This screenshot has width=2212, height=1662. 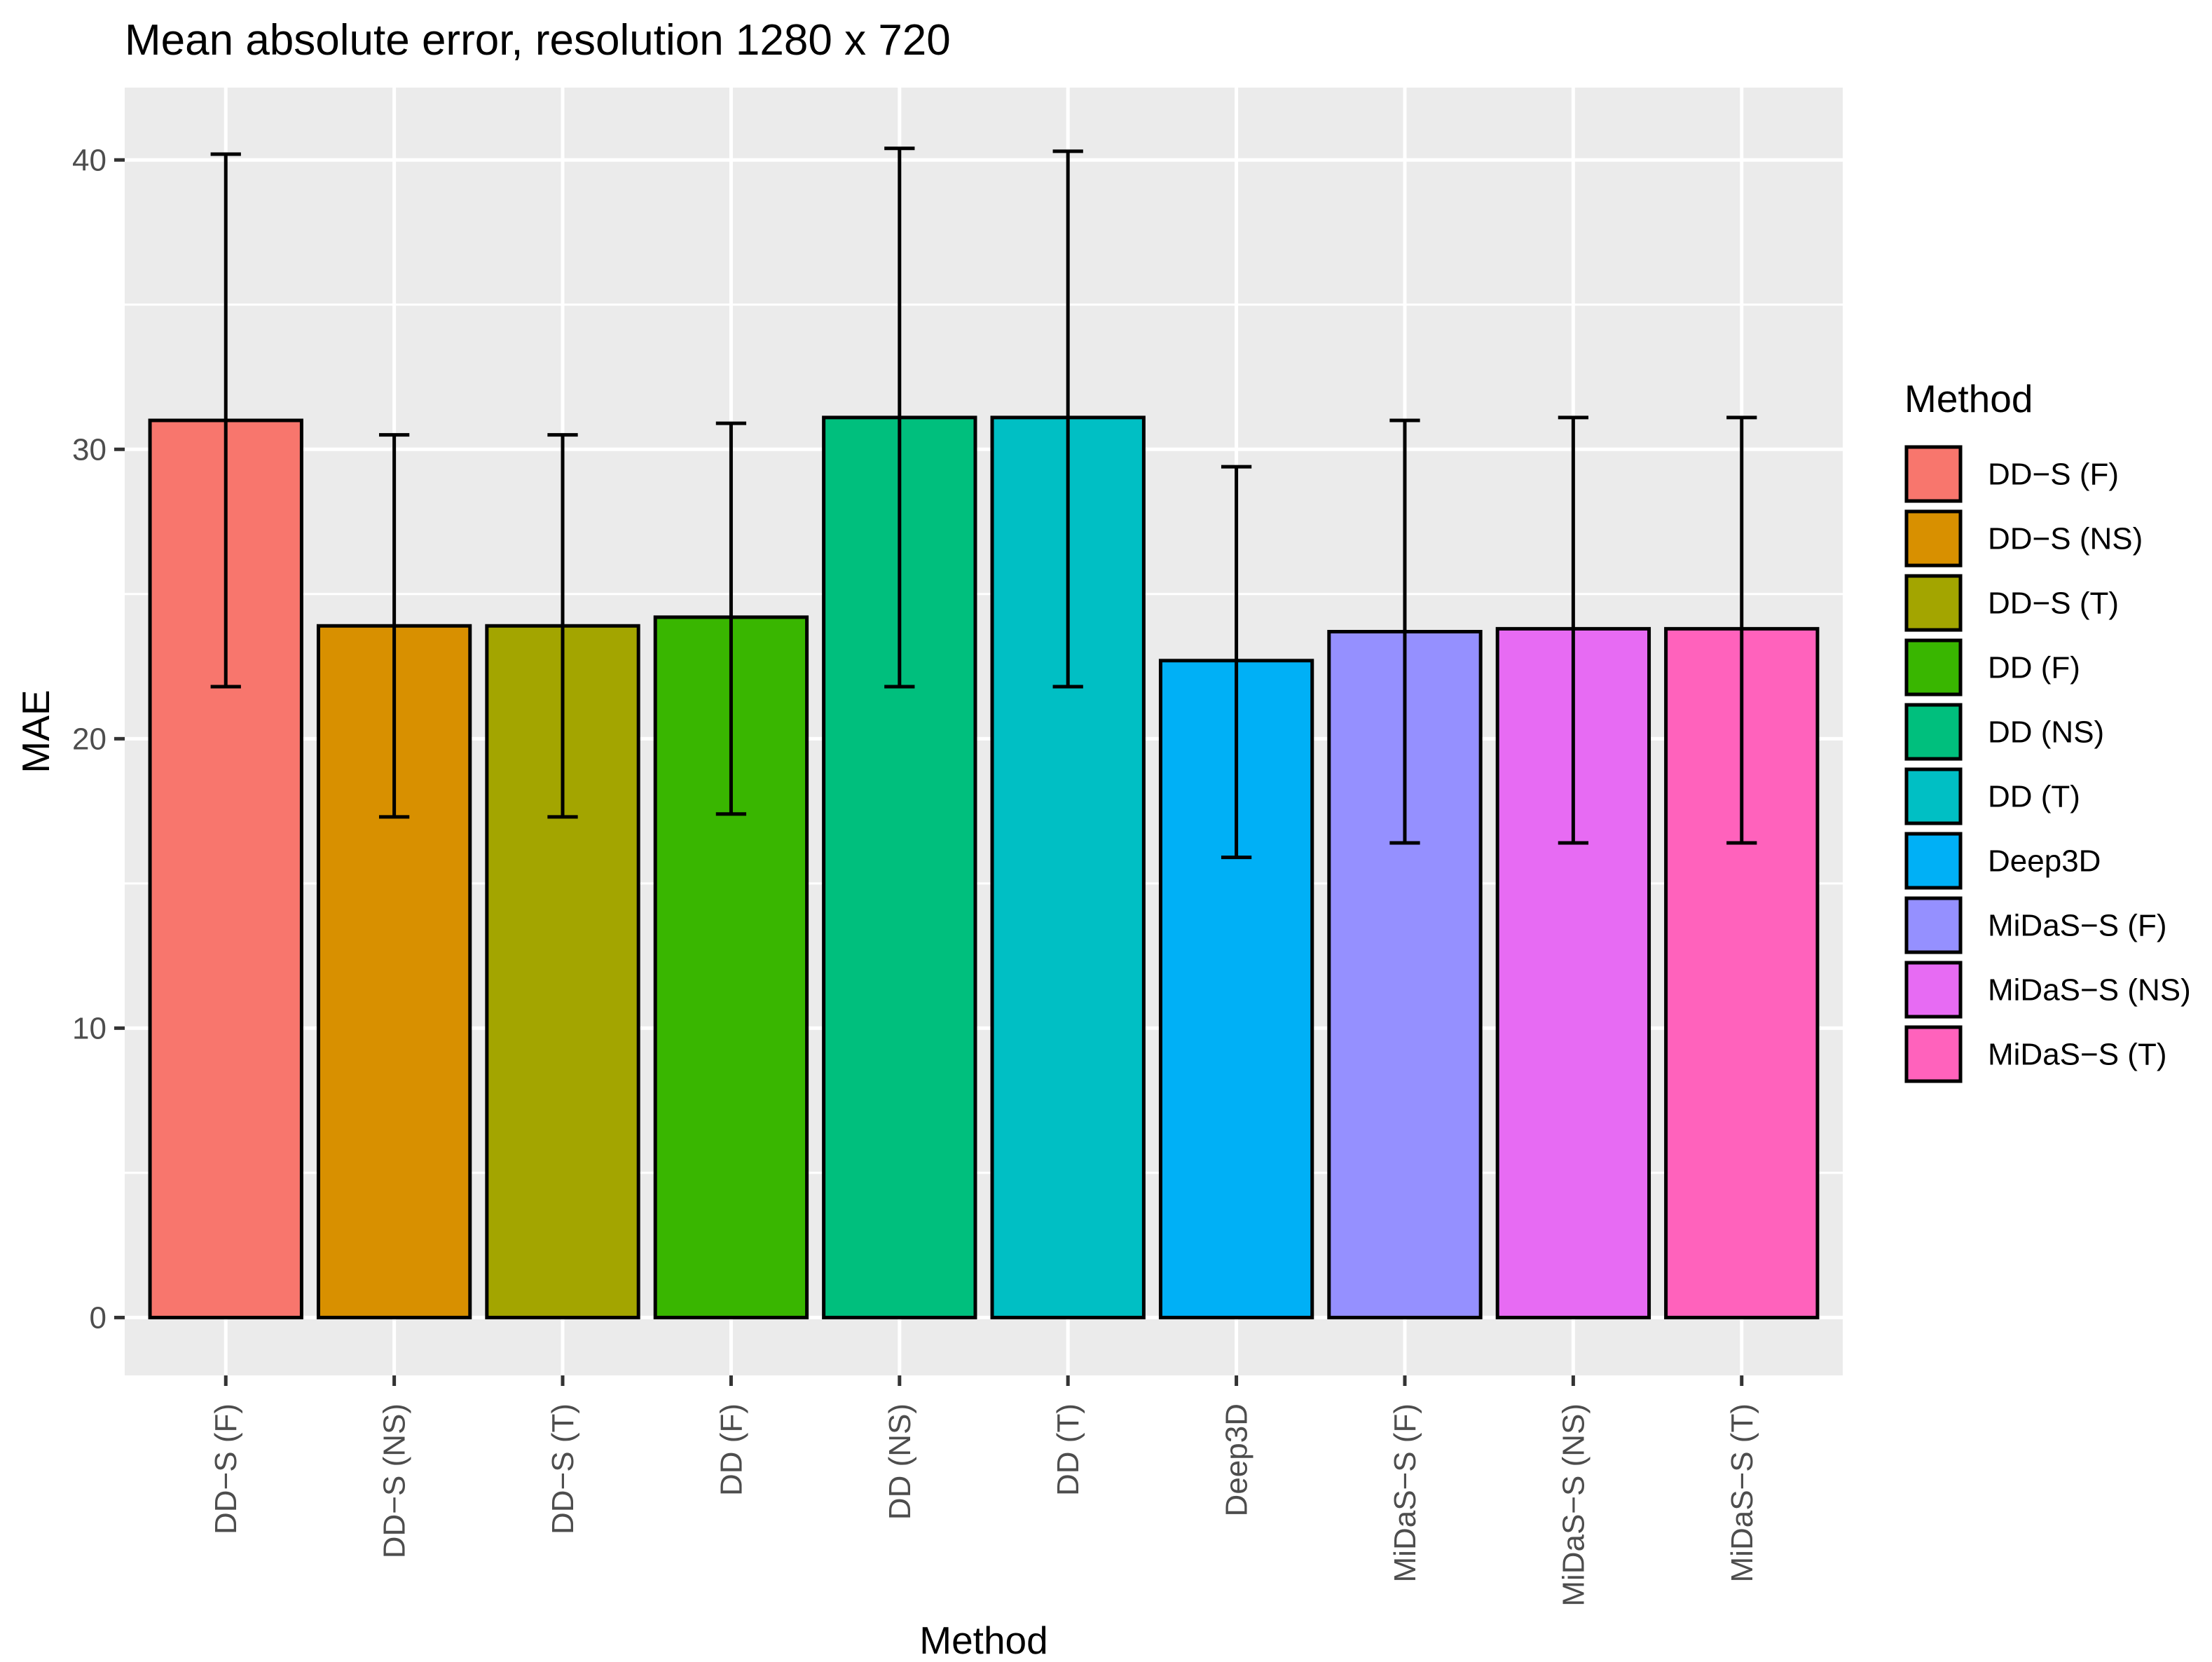 What do you see at coordinates (90, 449) in the screenshot?
I see `y-tick-label: 30` at bounding box center [90, 449].